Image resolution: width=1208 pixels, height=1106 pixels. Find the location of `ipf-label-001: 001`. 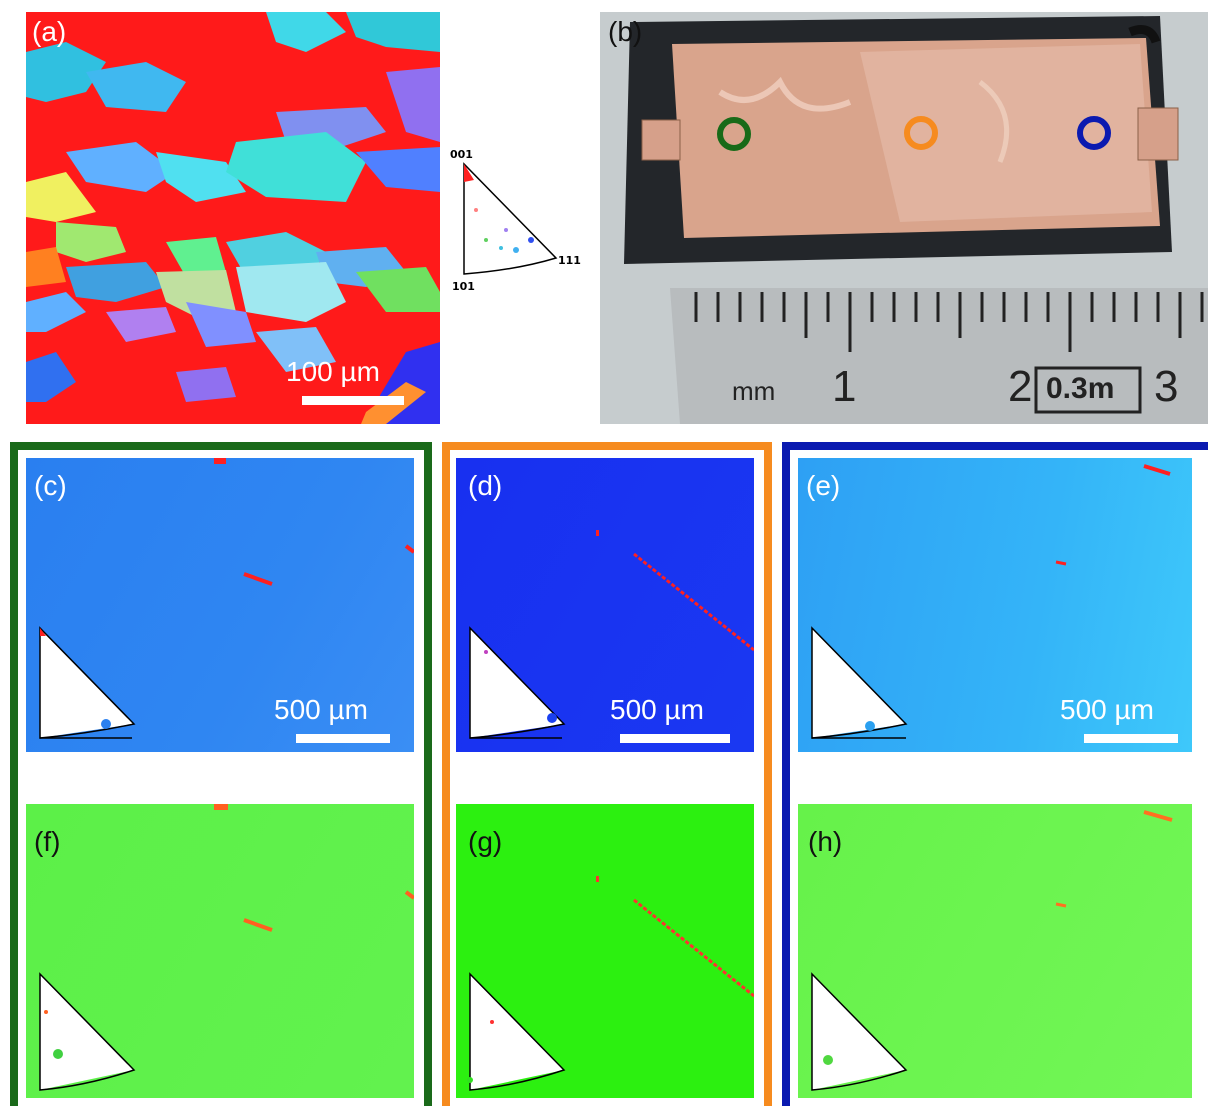

ipf-label-001: 001 is located at coordinates (461, 154).